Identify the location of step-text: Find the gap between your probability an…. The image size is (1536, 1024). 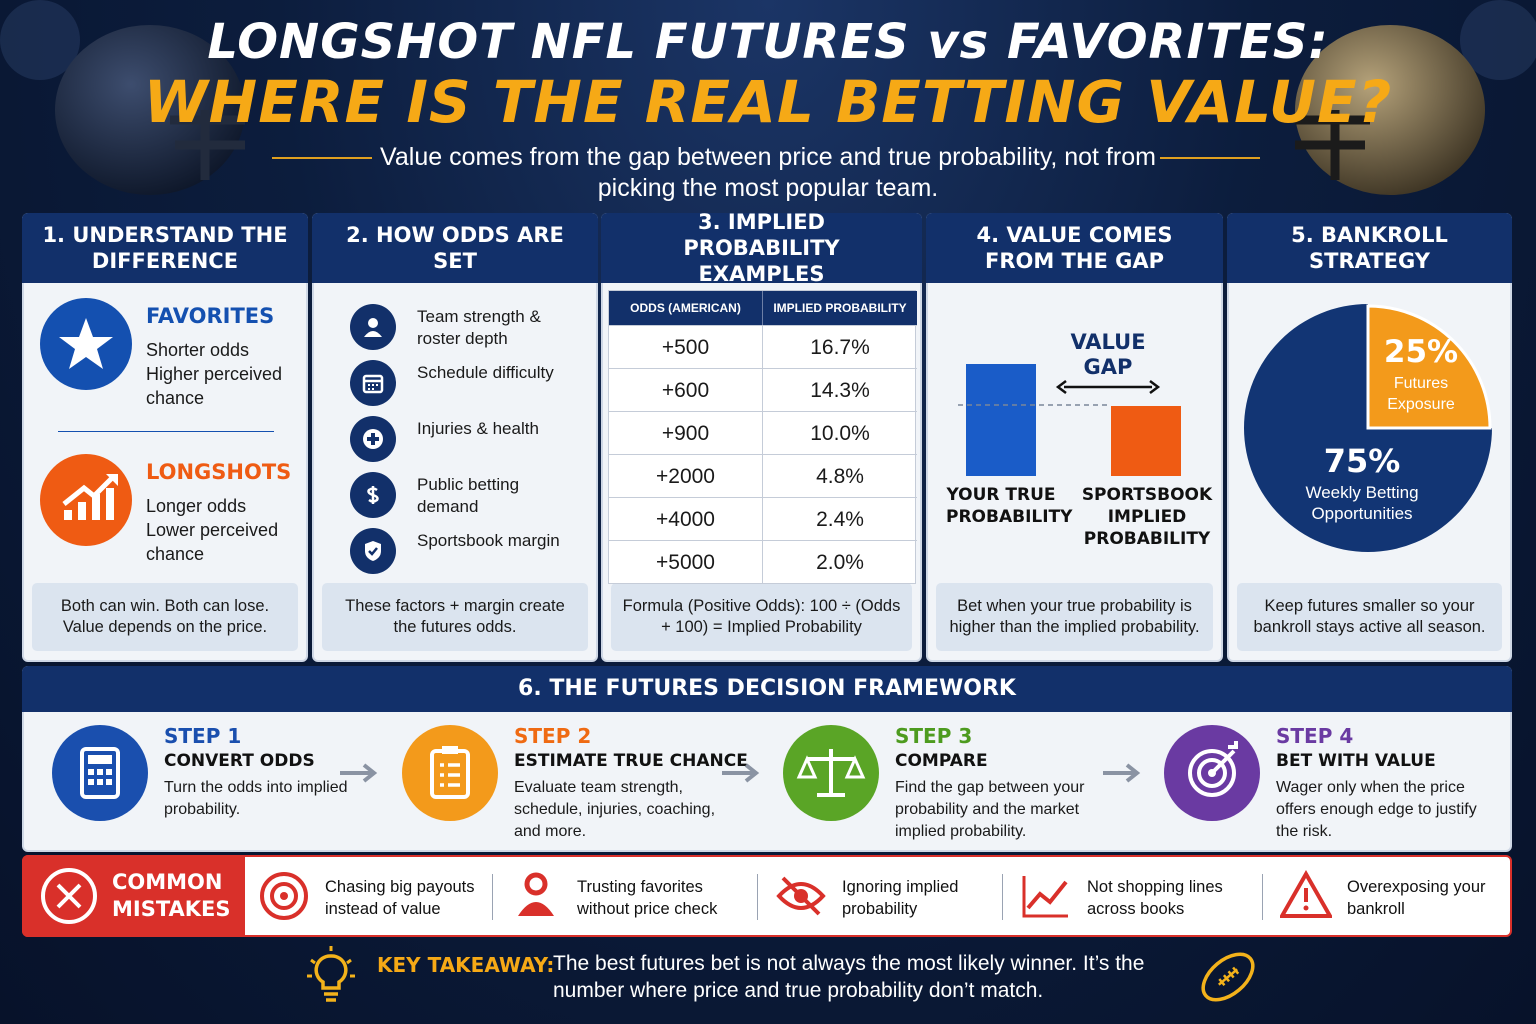
(990, 809).